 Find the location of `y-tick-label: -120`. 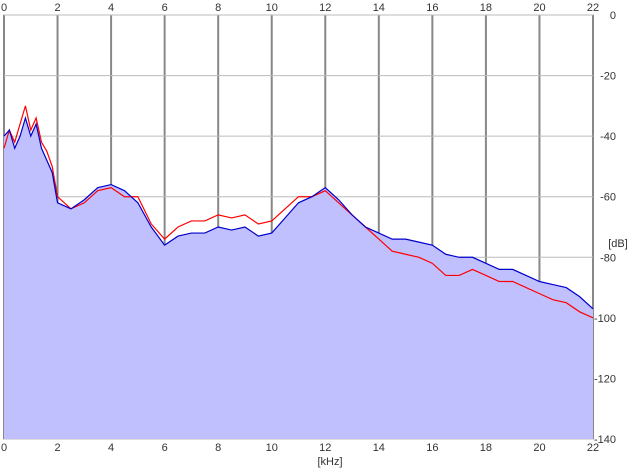

y-tick-label: -120 is located at coordinates (605, 379).